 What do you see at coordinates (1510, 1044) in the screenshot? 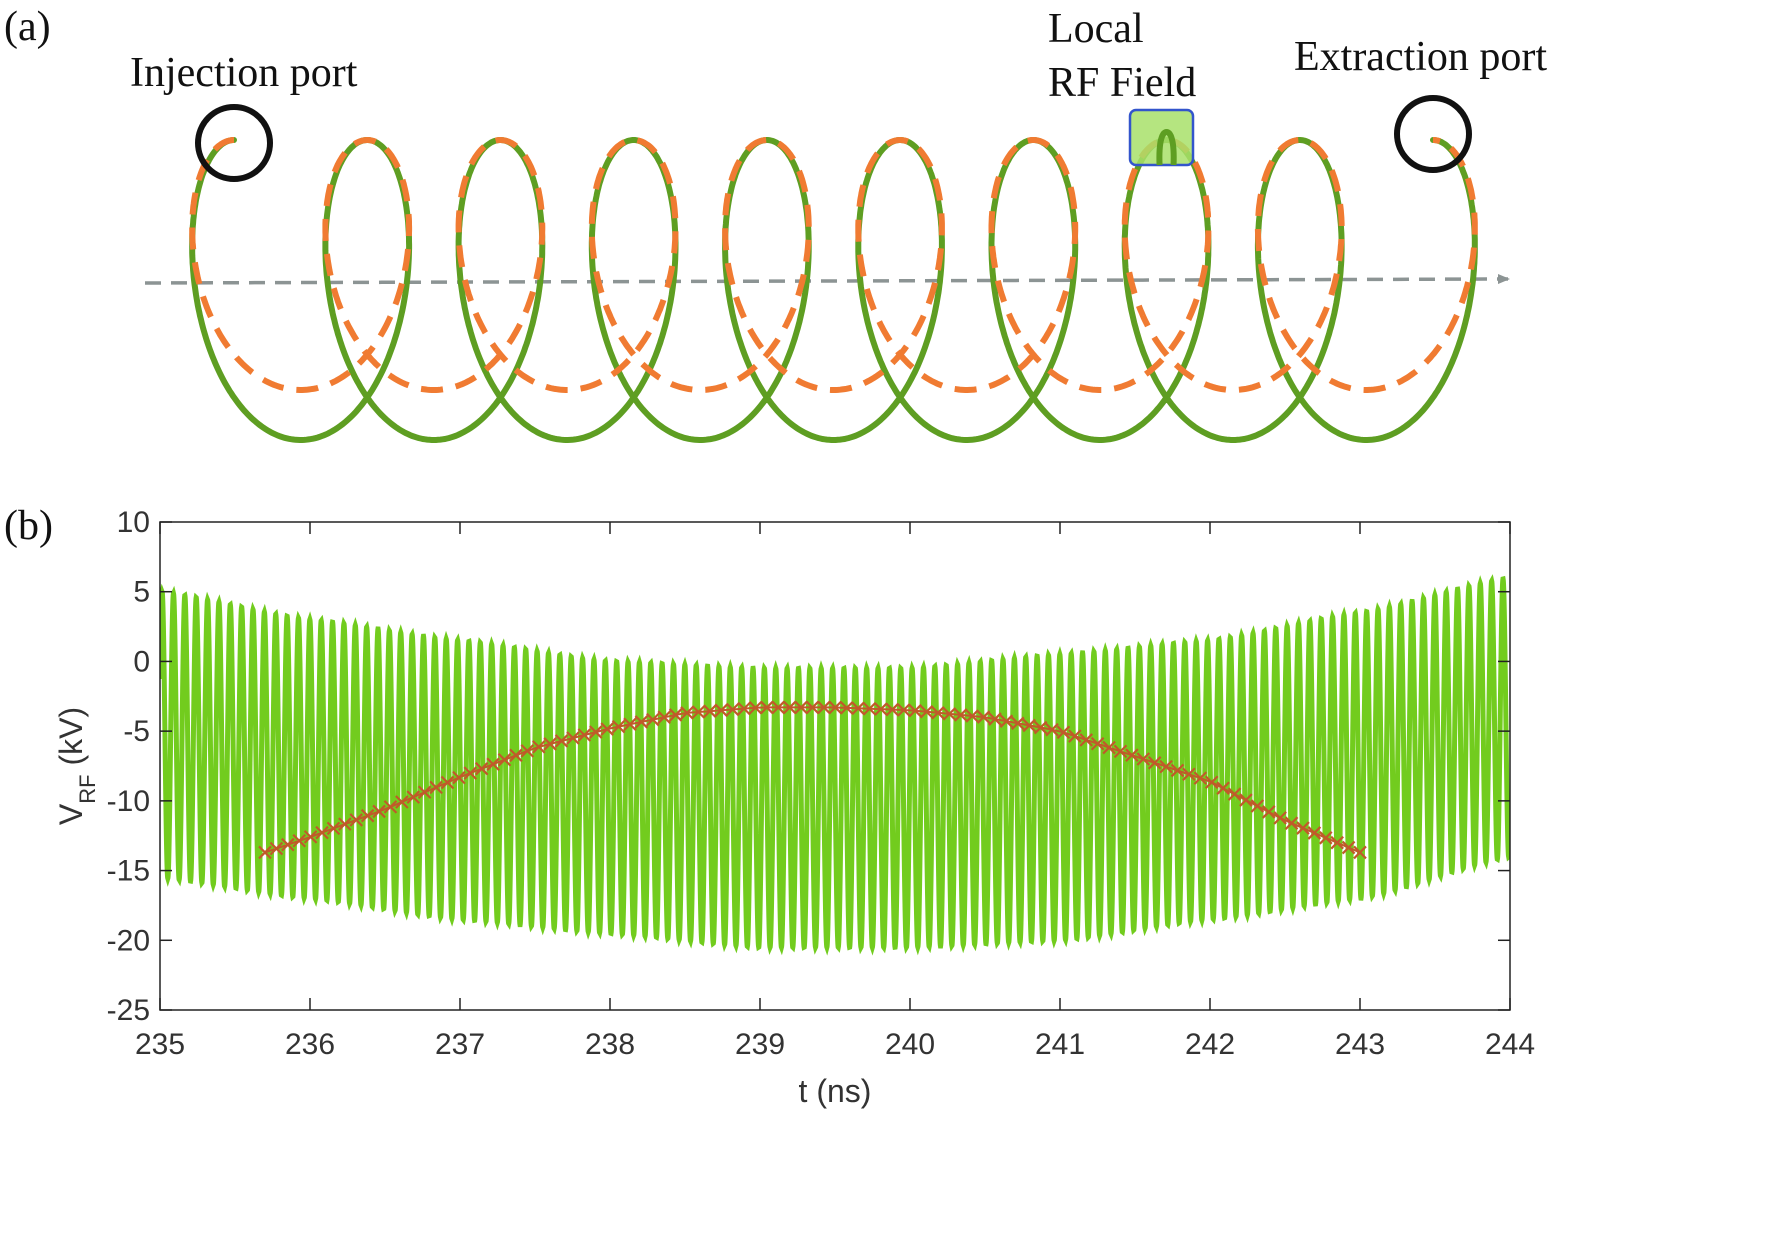
I see `x-tick-label: 244` at bounding box center [1510, 1044].